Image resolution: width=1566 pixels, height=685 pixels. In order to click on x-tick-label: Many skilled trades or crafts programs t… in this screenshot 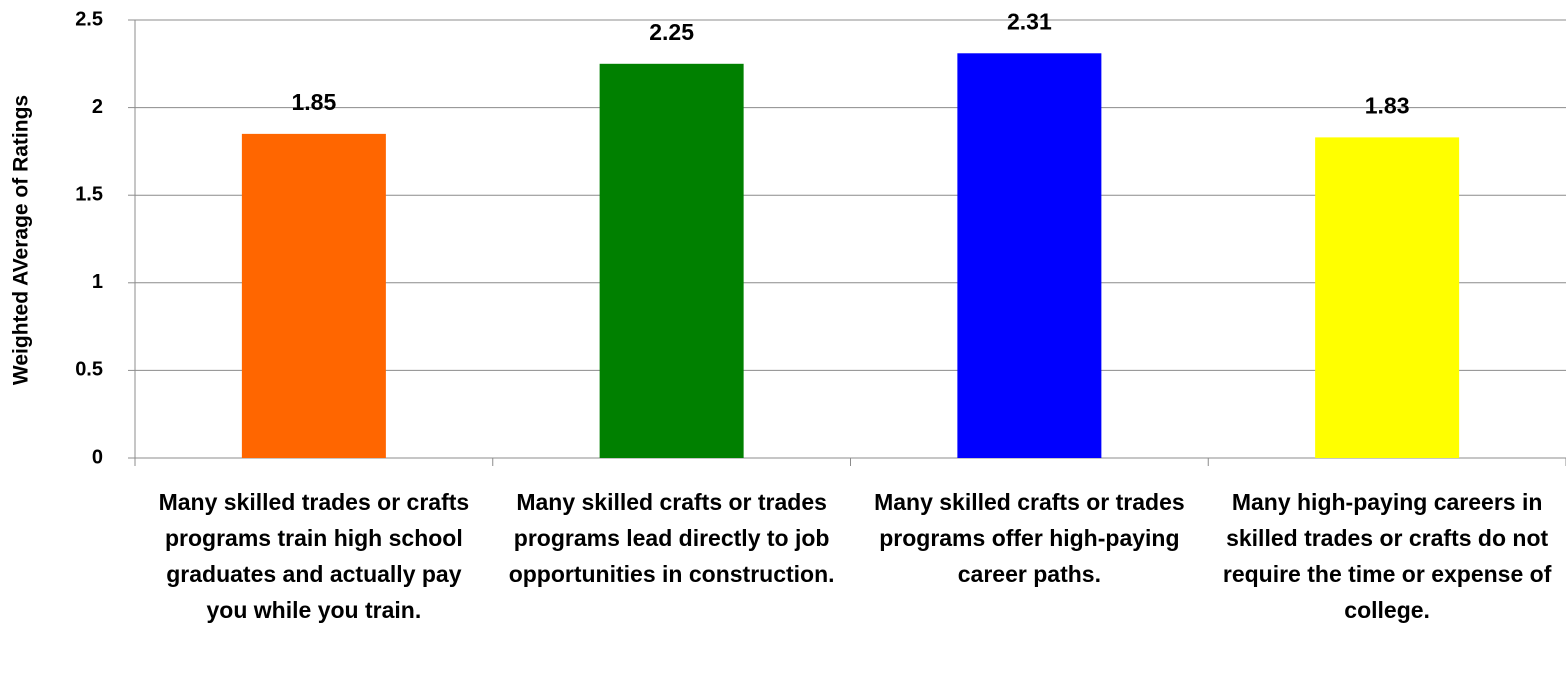, I will do `click(314, 556)`.